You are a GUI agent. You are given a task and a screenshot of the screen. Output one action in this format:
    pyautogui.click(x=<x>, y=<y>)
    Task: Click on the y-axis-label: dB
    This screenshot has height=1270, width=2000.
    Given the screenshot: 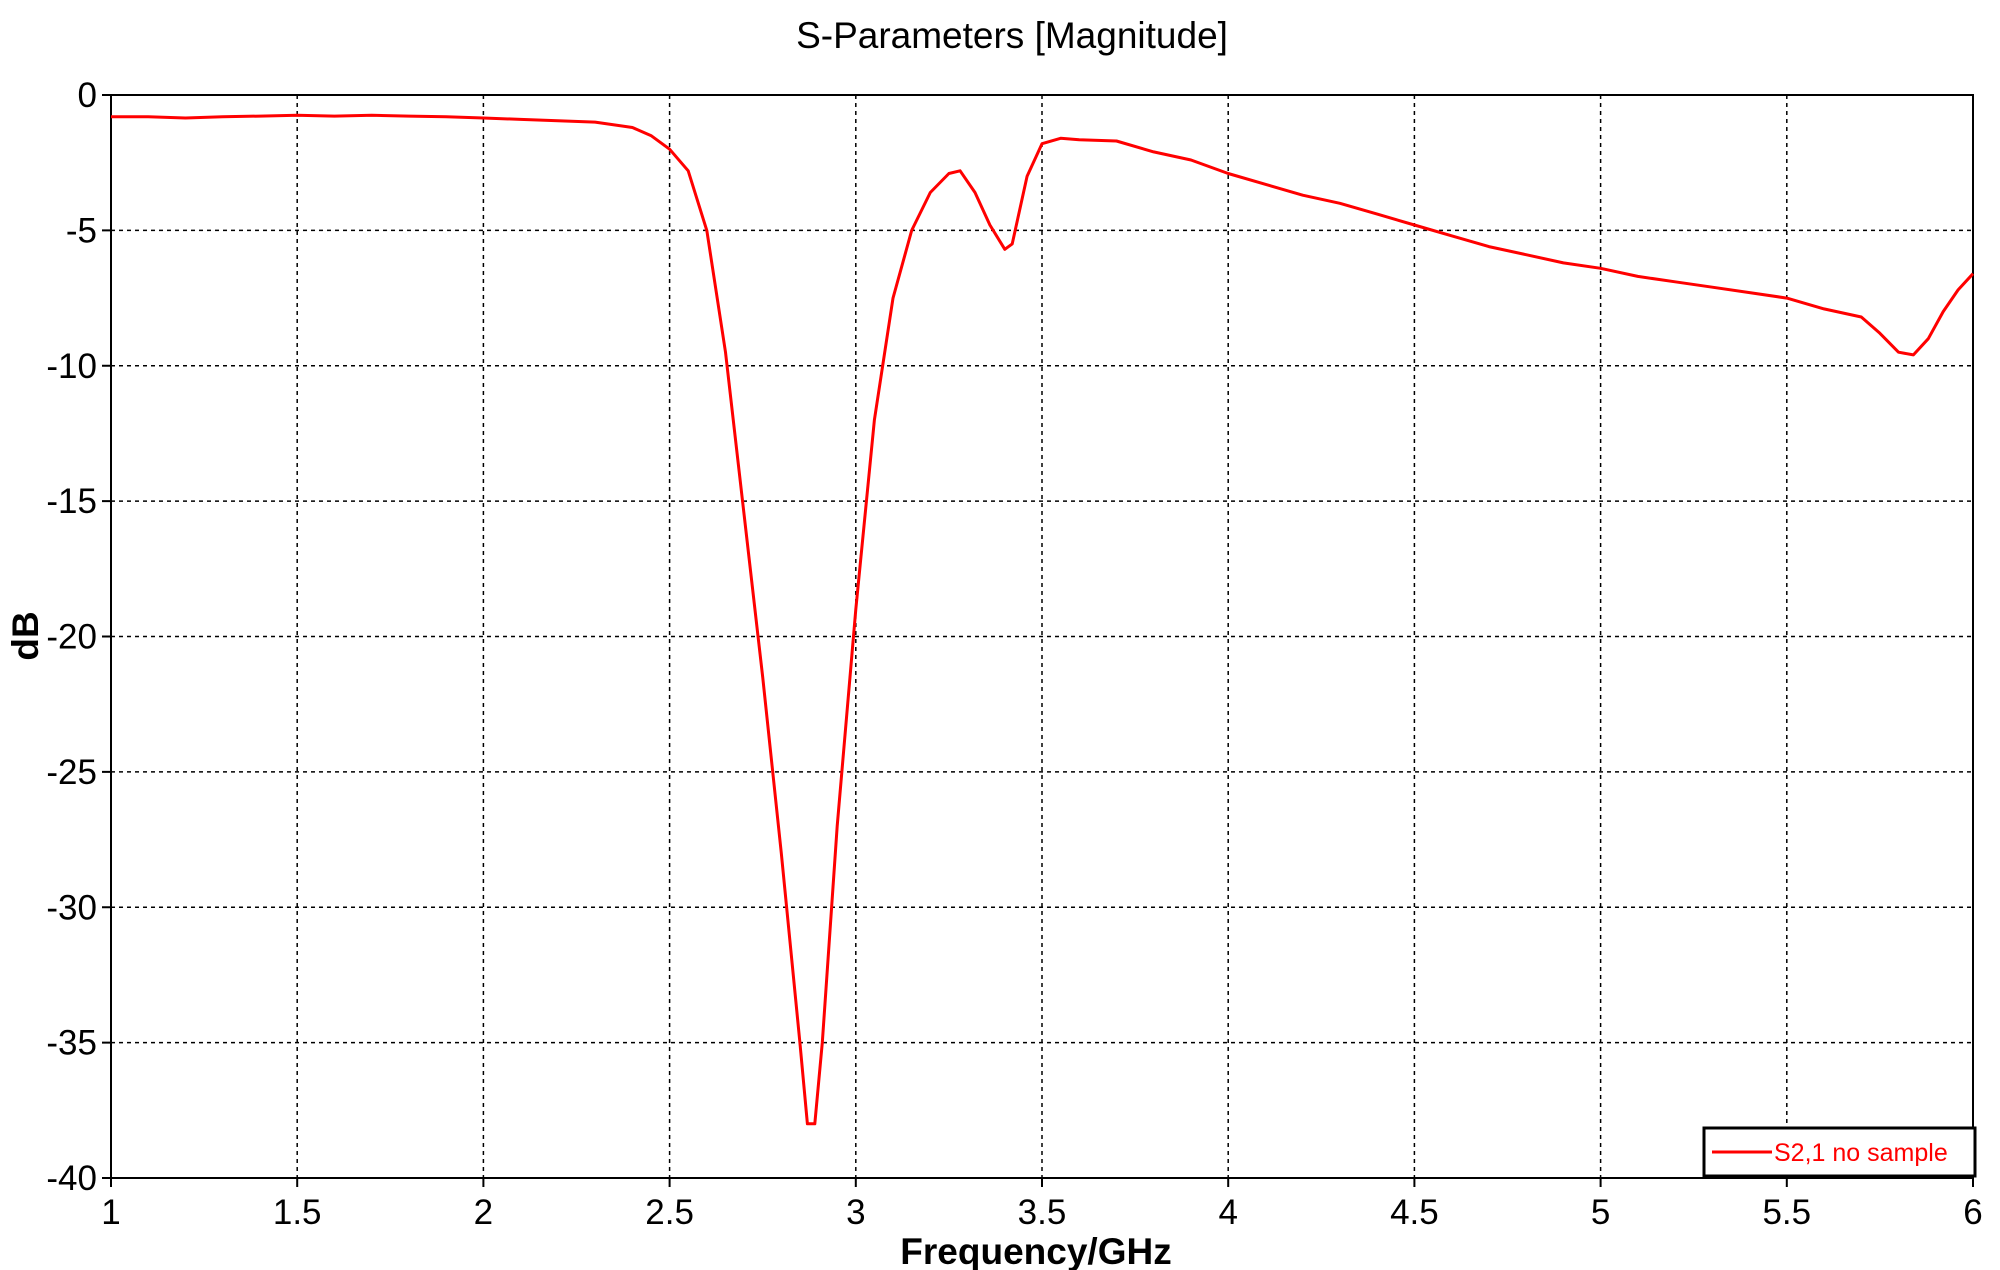 What is the action you would take?
    pyautogui.click(x=25, y=635)
    